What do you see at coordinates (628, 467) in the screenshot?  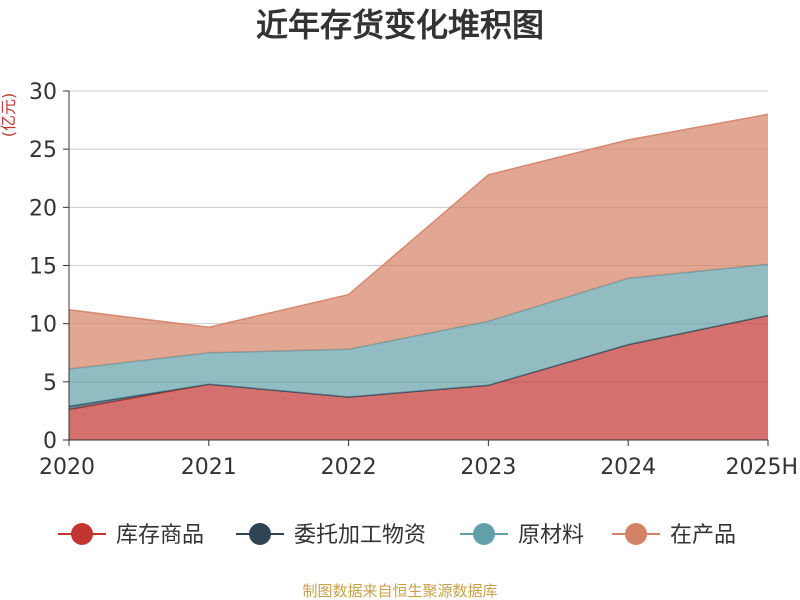 I see `x-tick-label: 2024` at bounding box center [628, 467].